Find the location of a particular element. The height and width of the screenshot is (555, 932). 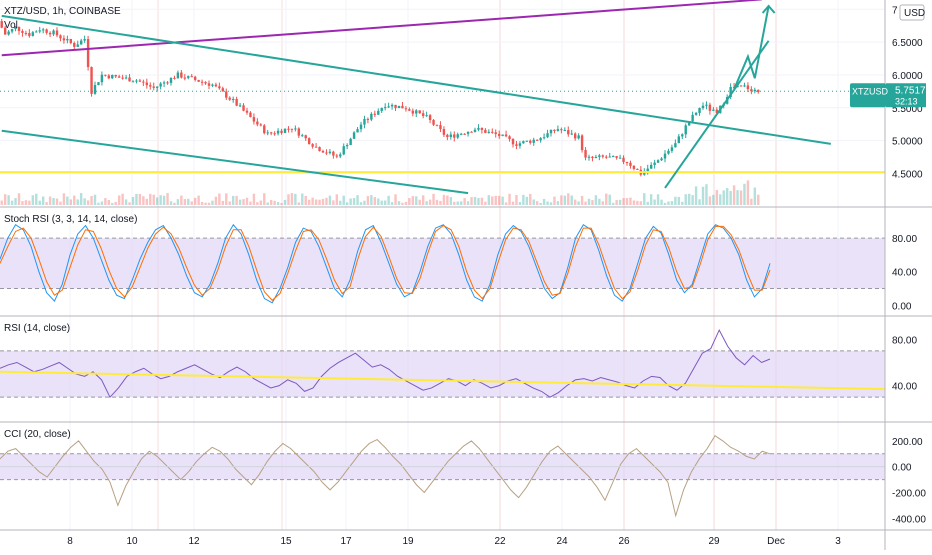

x-tick-label: 26 is located at coordinates (624, 541).